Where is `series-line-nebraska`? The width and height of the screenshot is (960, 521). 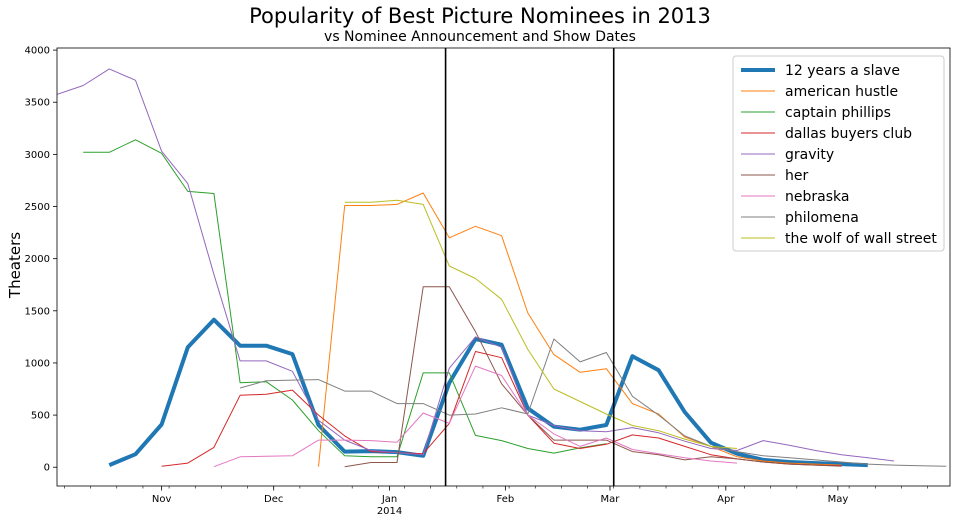 series-line-nebraska is located at coordinates (475, 416).